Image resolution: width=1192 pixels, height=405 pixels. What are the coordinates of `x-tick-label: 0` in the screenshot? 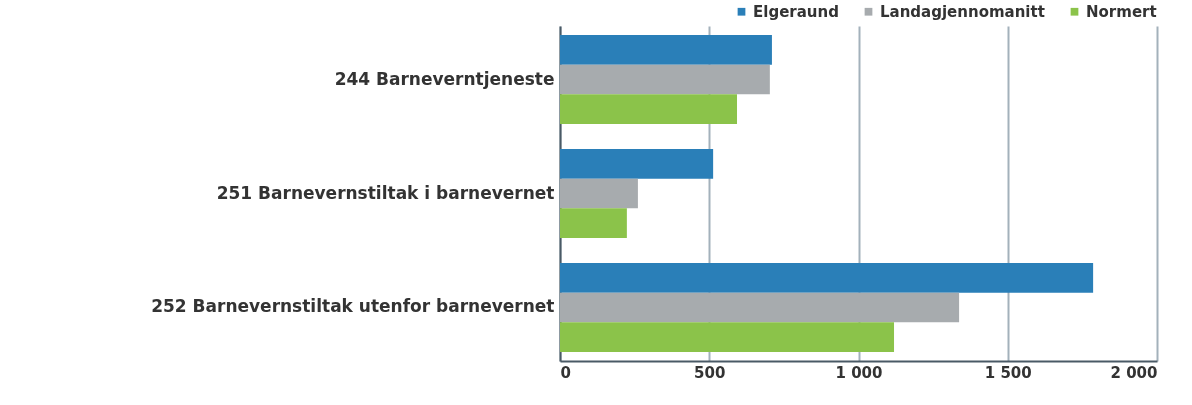 It's located at (565, 372).